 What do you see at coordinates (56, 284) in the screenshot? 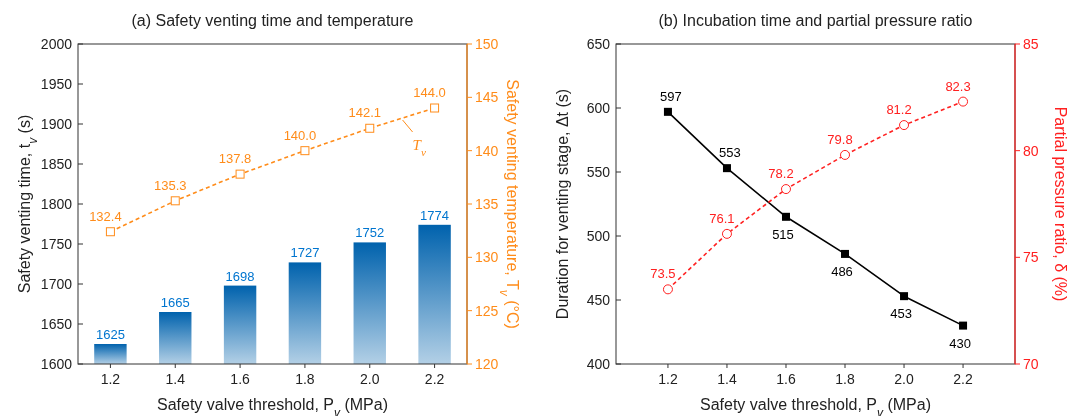
I see `y-tick-label: 1700` at bounding box center [56, 284].